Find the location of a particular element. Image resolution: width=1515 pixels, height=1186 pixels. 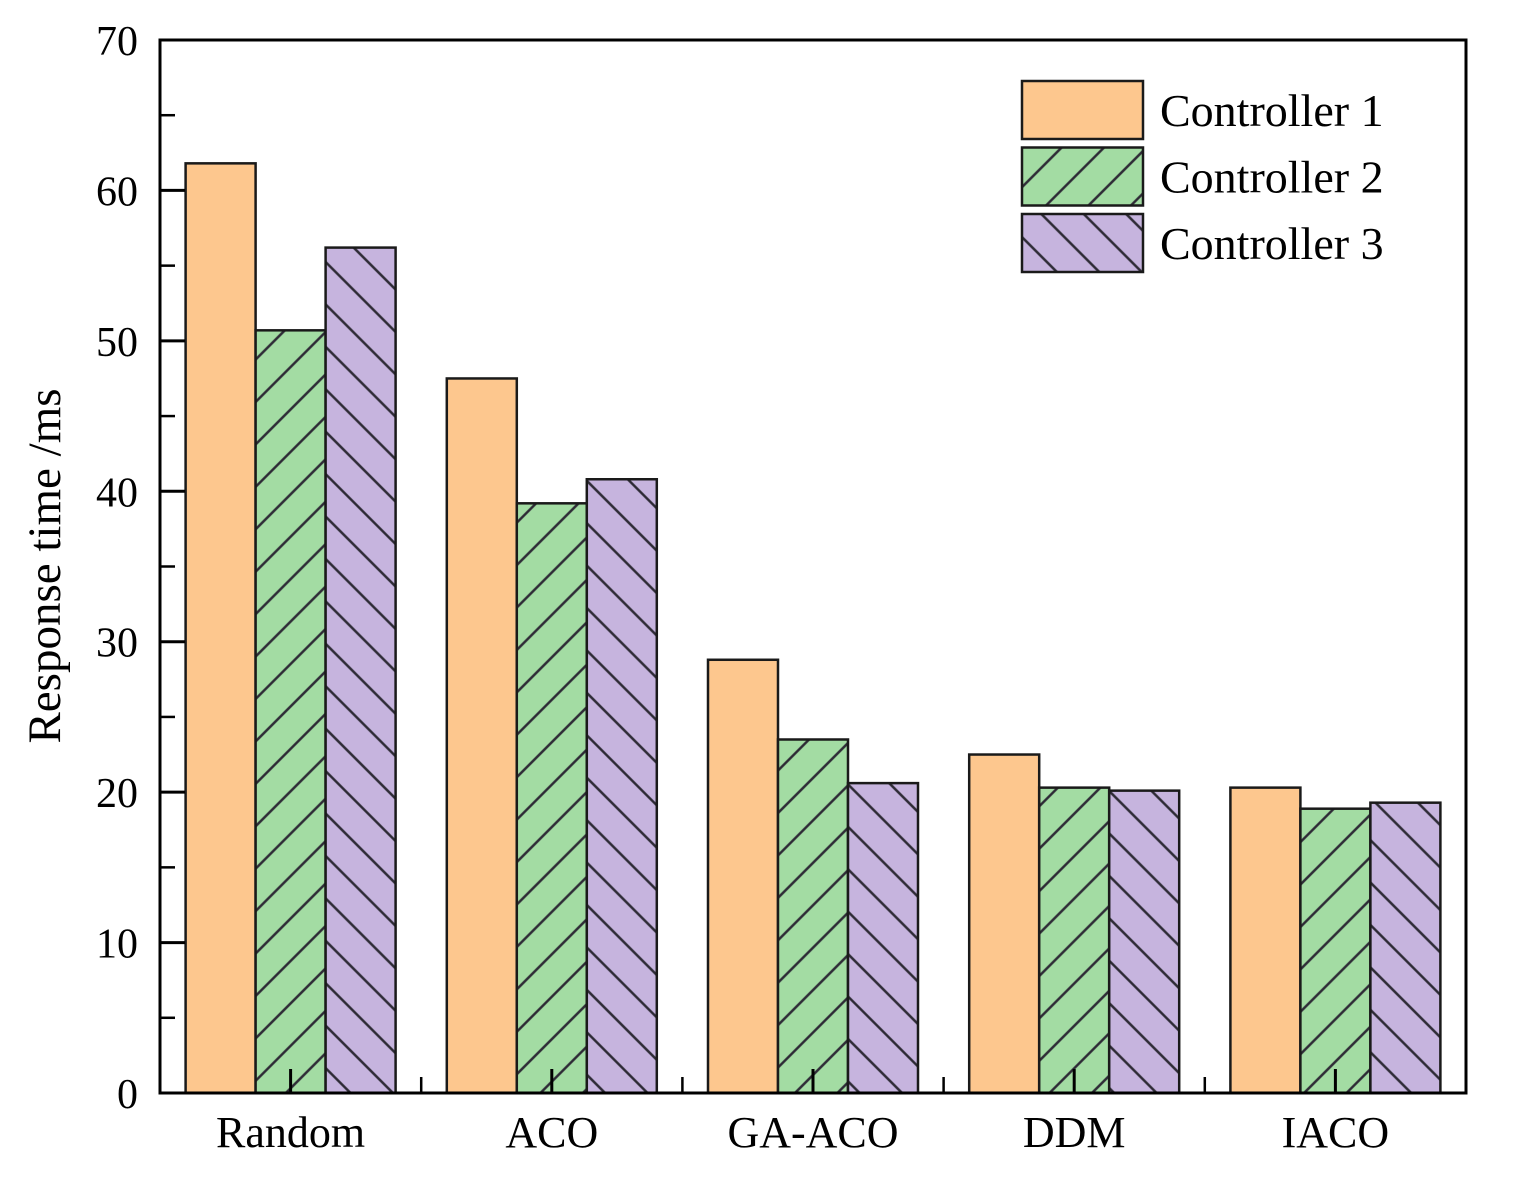

legend-label: Controller 1 is located at coordinates (1272, 110).